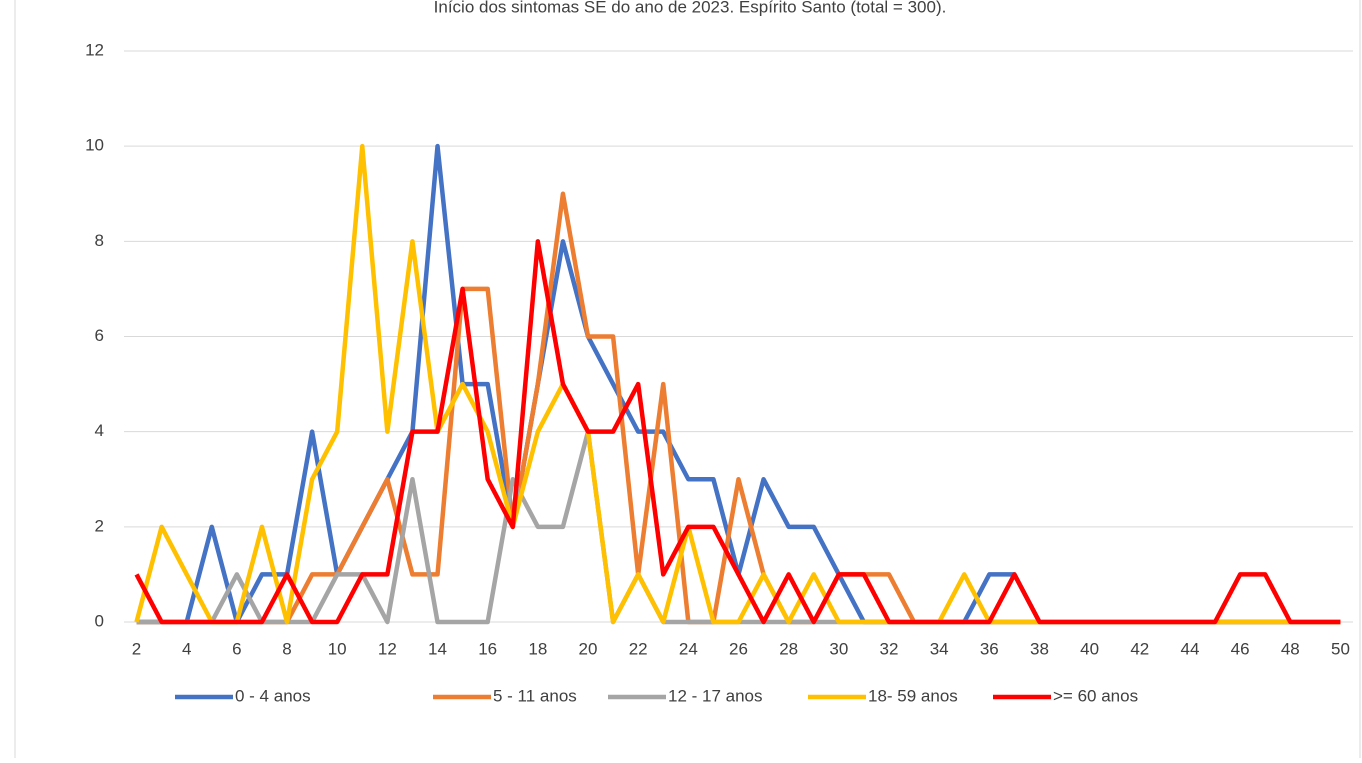  I want to click on y-tick-label: 0, so click(99, 620).